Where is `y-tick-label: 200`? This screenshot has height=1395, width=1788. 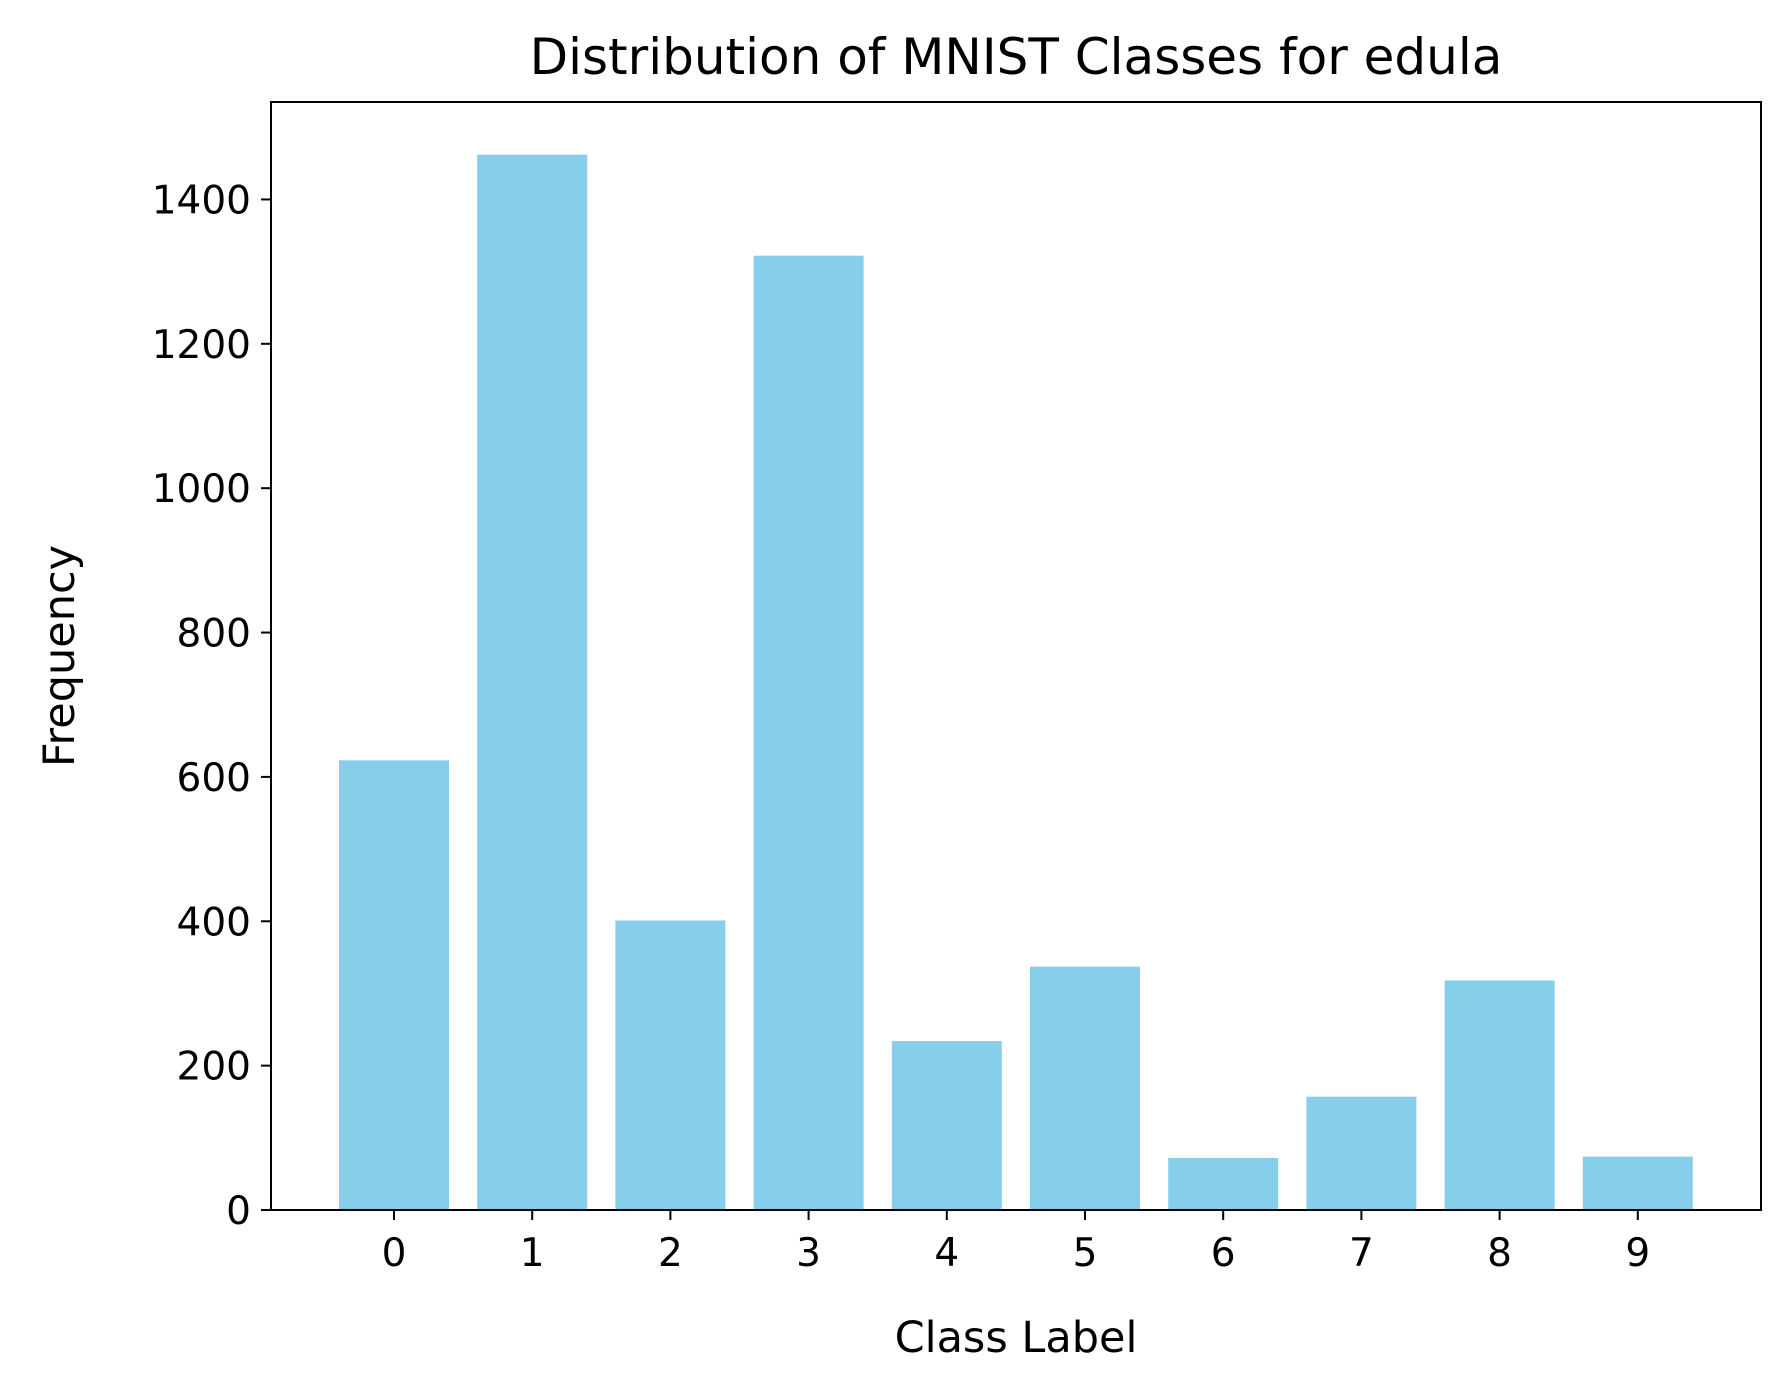
y-tick-label: 200 is located at coordinates (214, 1067).